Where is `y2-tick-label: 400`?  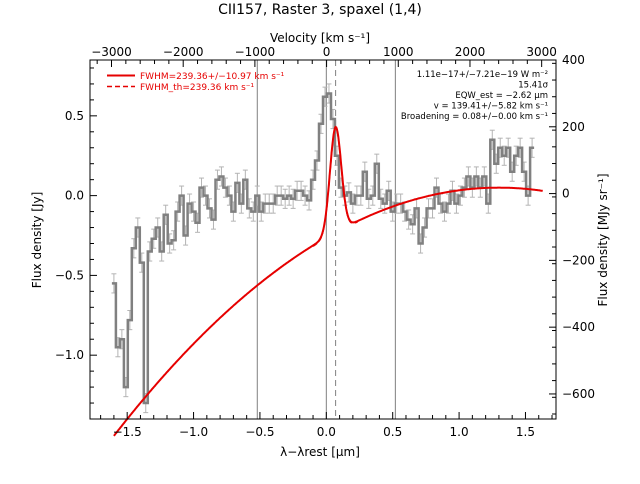 y2-tick-label: 400 is located at coordinates (573, 60).